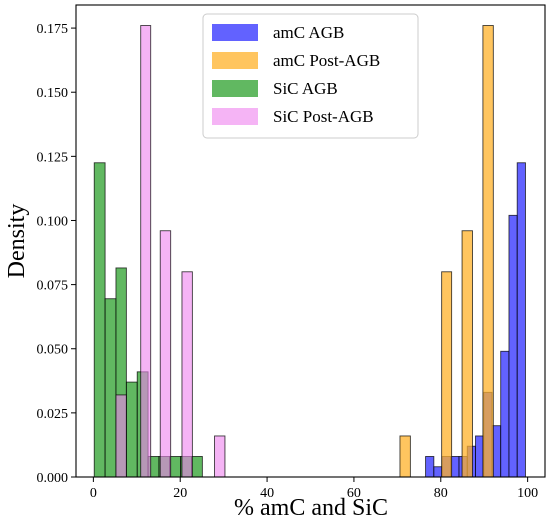 Image resolution: width=550 pixels, height=521 pixels. I want to click on x-tick-label: 20, so click(180, 493).